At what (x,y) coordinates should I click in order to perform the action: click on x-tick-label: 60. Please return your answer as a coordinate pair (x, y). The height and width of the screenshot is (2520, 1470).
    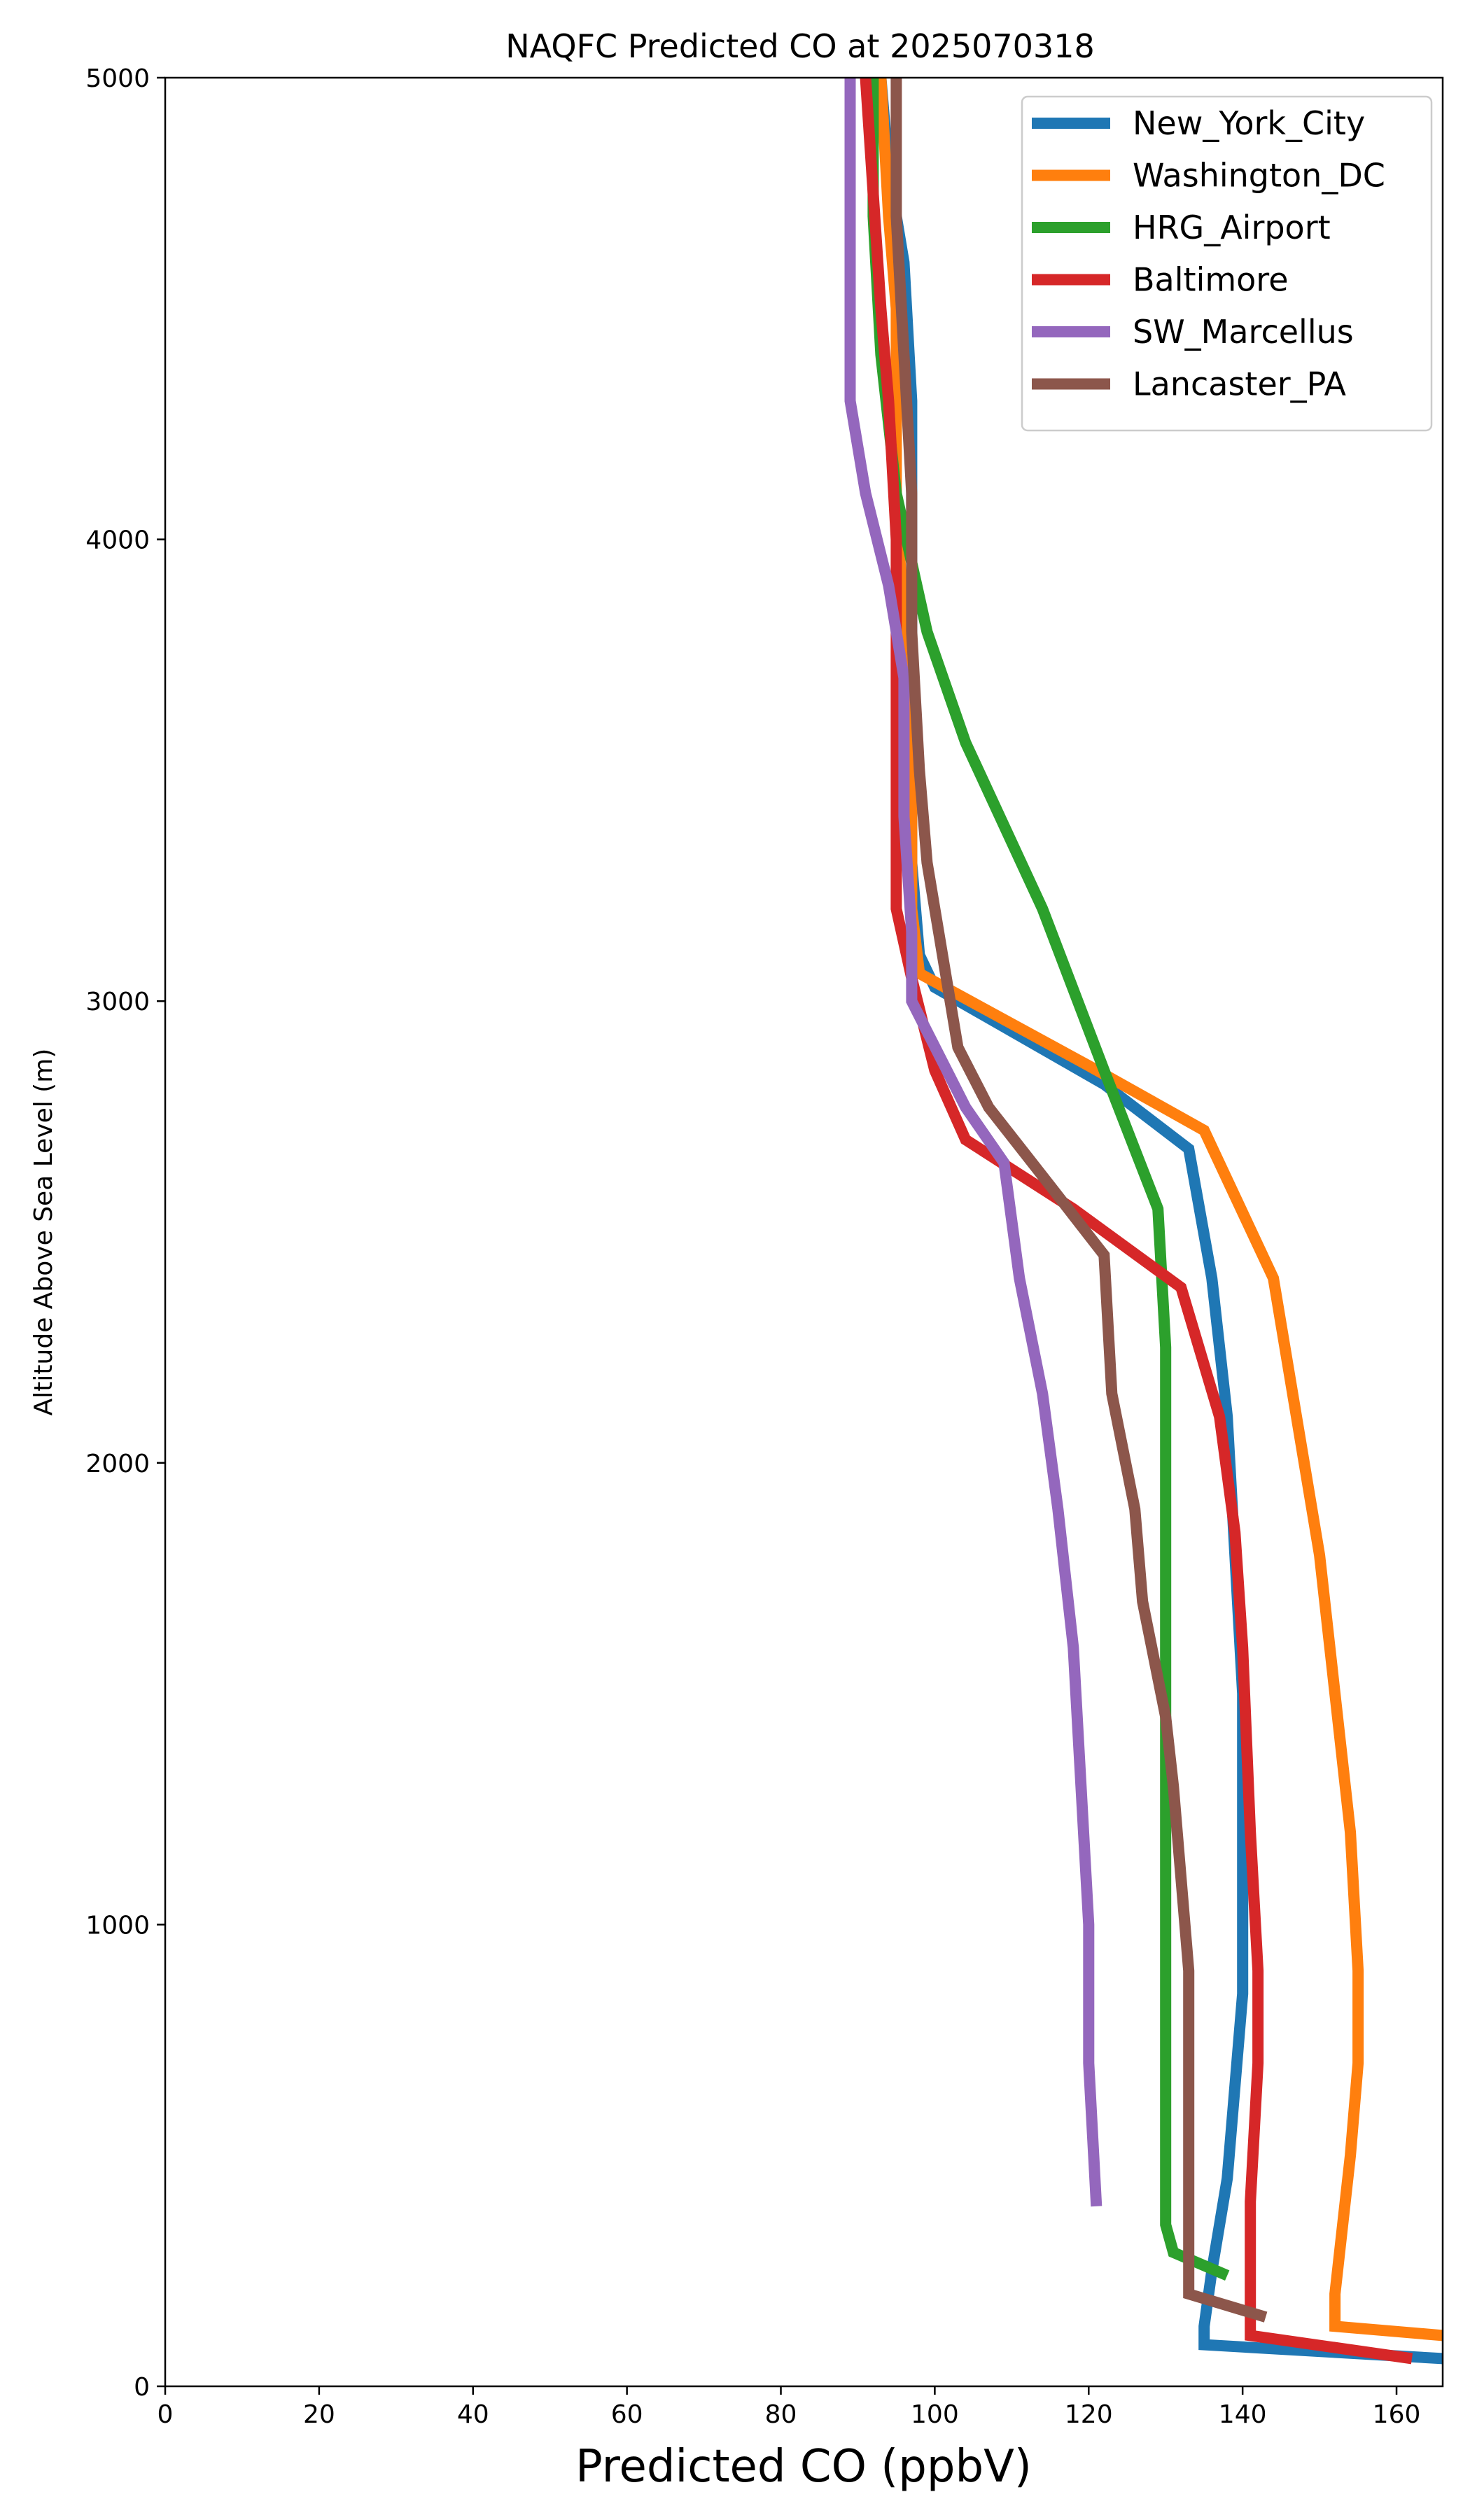
    Looking at the image, I should click on (627, 2414).